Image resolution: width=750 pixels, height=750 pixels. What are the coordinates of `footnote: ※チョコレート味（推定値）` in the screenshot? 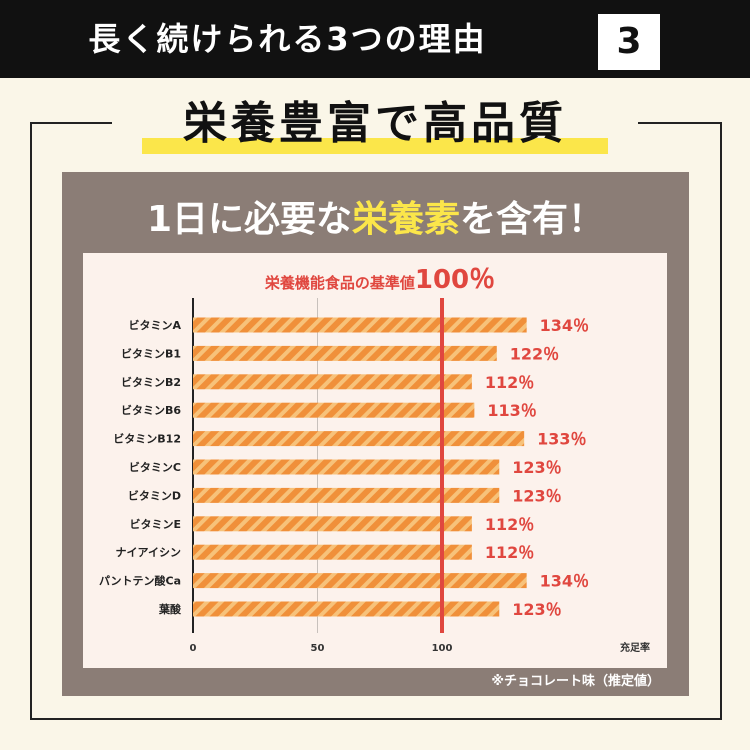 It's located at (575, 681).